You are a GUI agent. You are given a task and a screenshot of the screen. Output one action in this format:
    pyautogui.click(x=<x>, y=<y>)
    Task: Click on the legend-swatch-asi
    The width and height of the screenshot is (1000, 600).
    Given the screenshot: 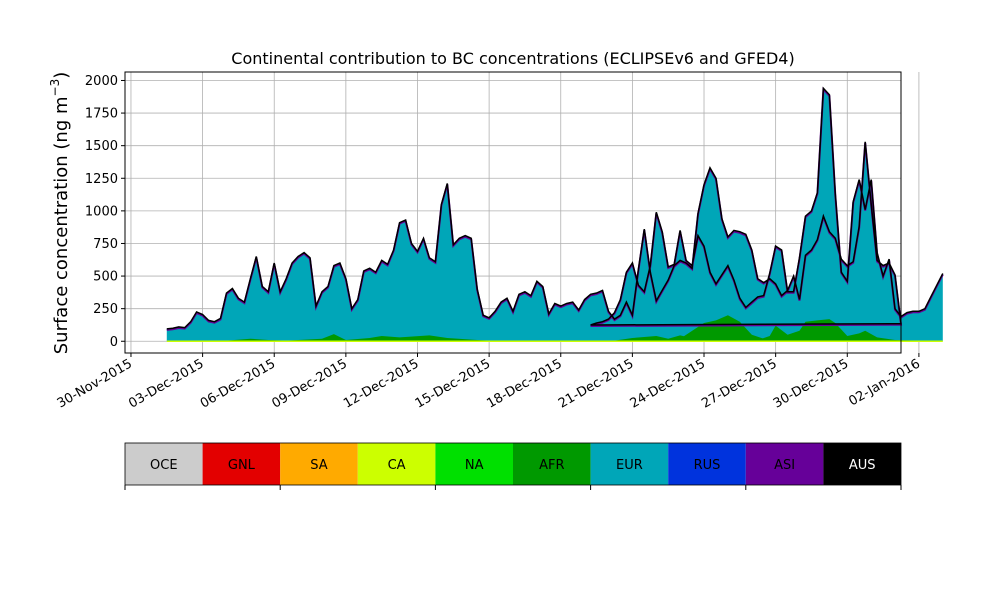 What is the action you would take?
    pyautogui.click(x=784, y=464)
    